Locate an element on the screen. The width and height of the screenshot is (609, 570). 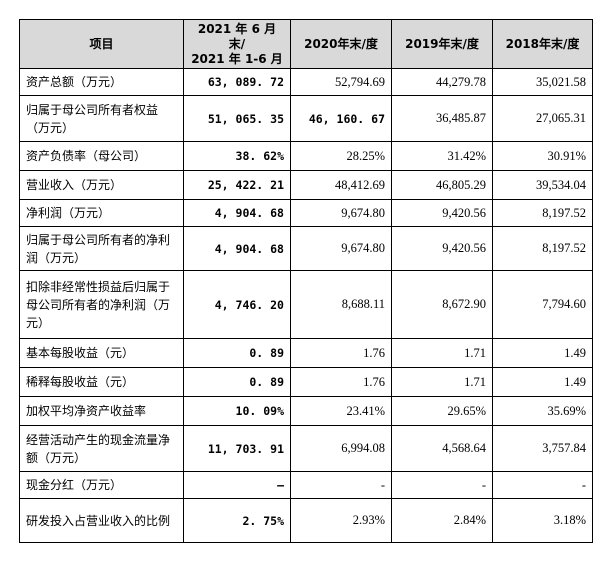
cell-2021-h1: 10. 09% is located at coordinates (237, 411).